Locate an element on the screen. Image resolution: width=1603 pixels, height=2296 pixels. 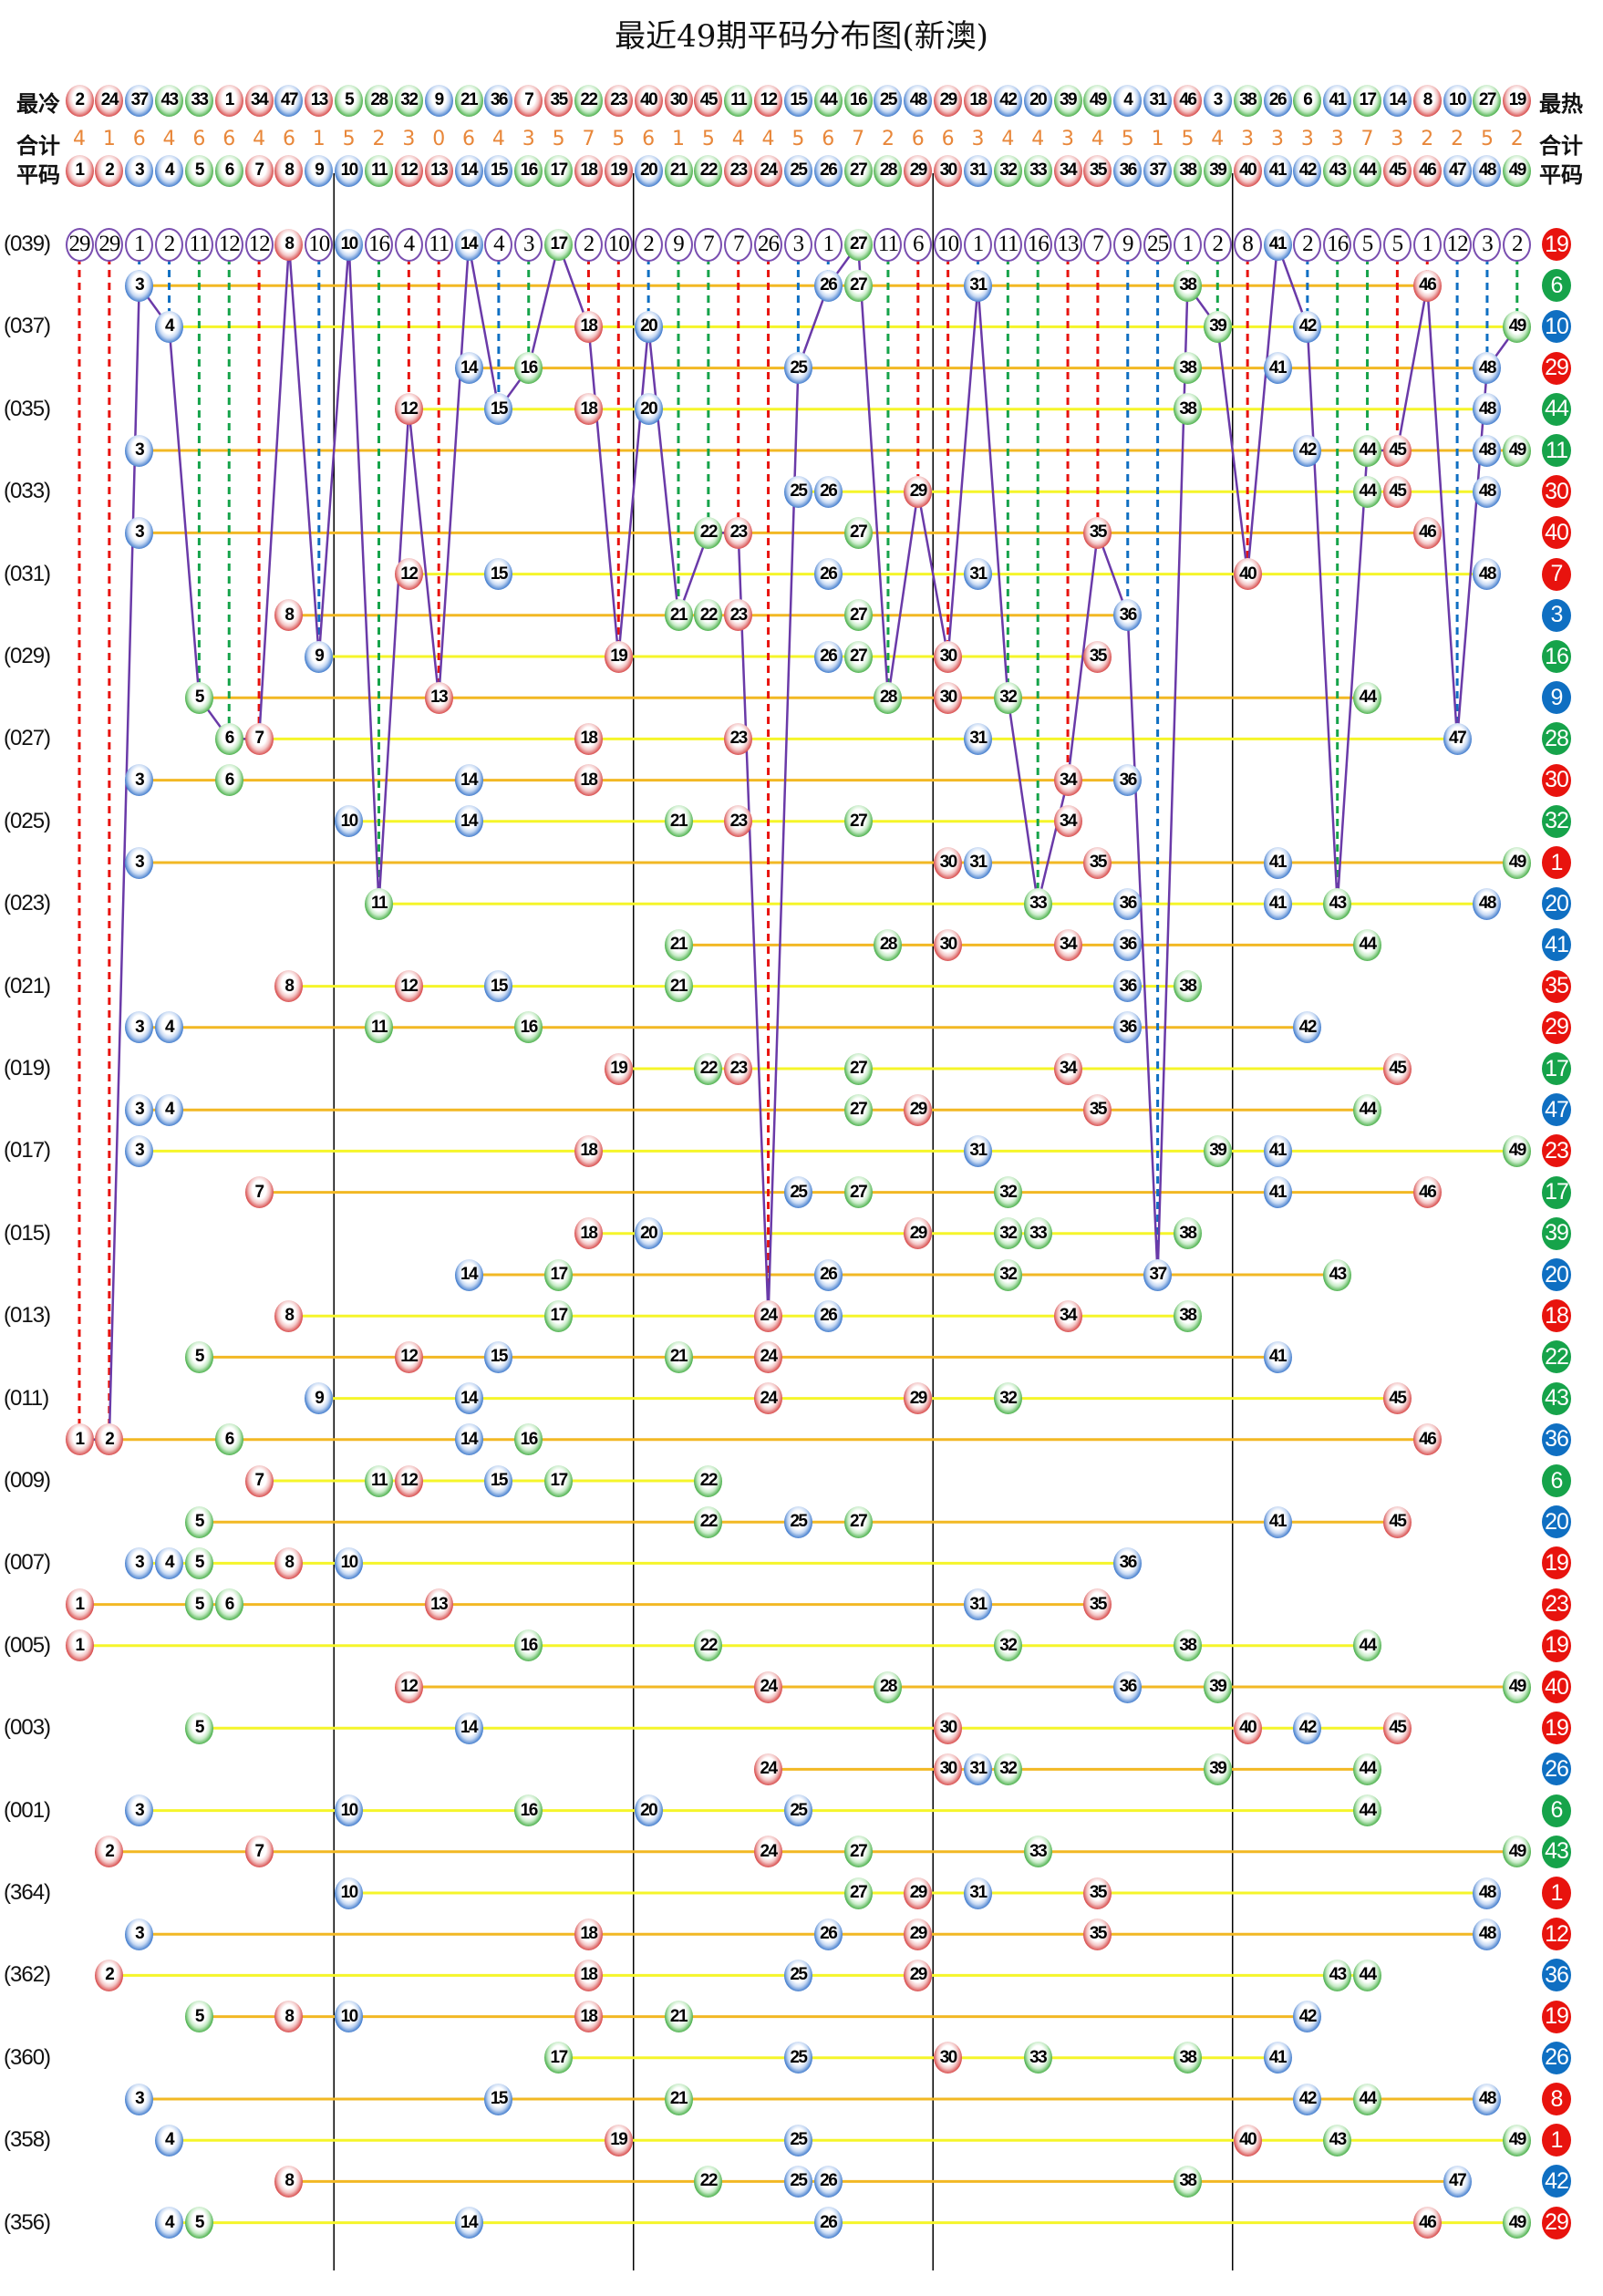
plain-label-left: 平码 is located at coordinates (38, 175).